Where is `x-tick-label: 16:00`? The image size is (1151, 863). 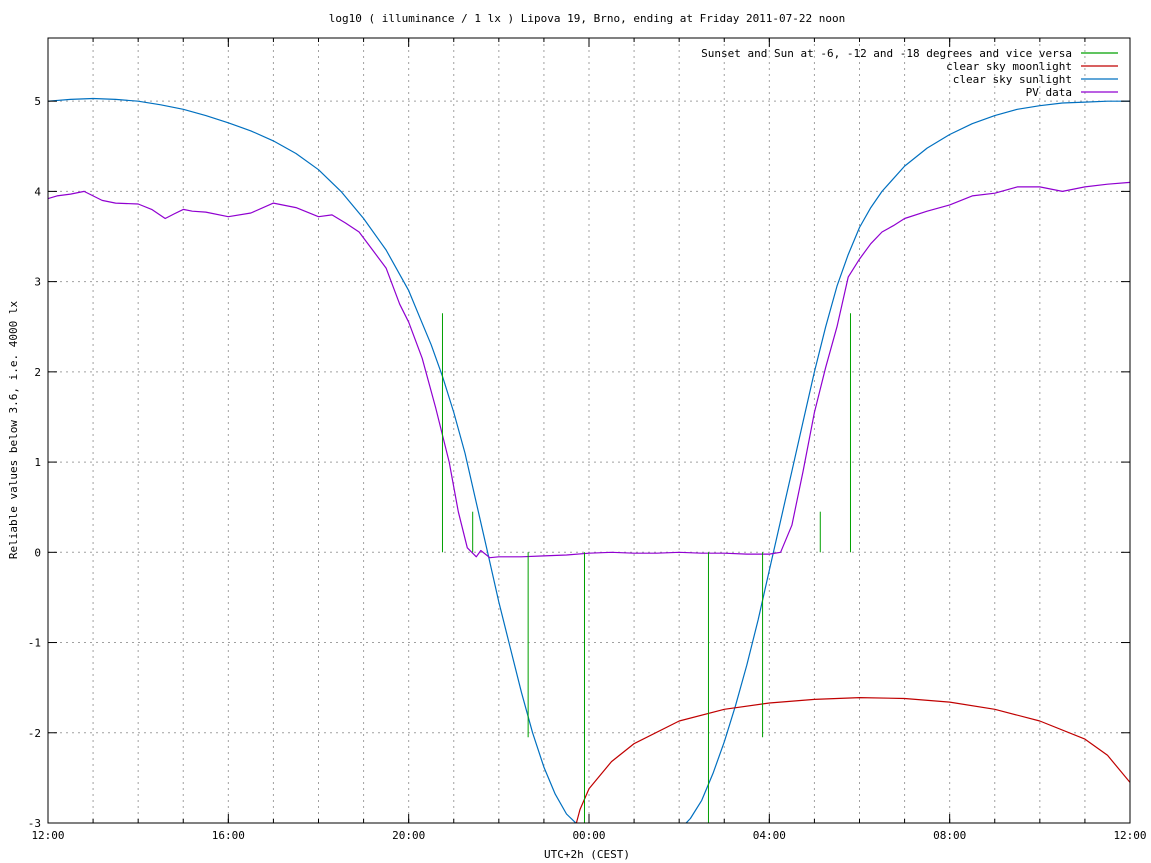 x-tick-label: 16:00 is located at coordinates (228, 835).